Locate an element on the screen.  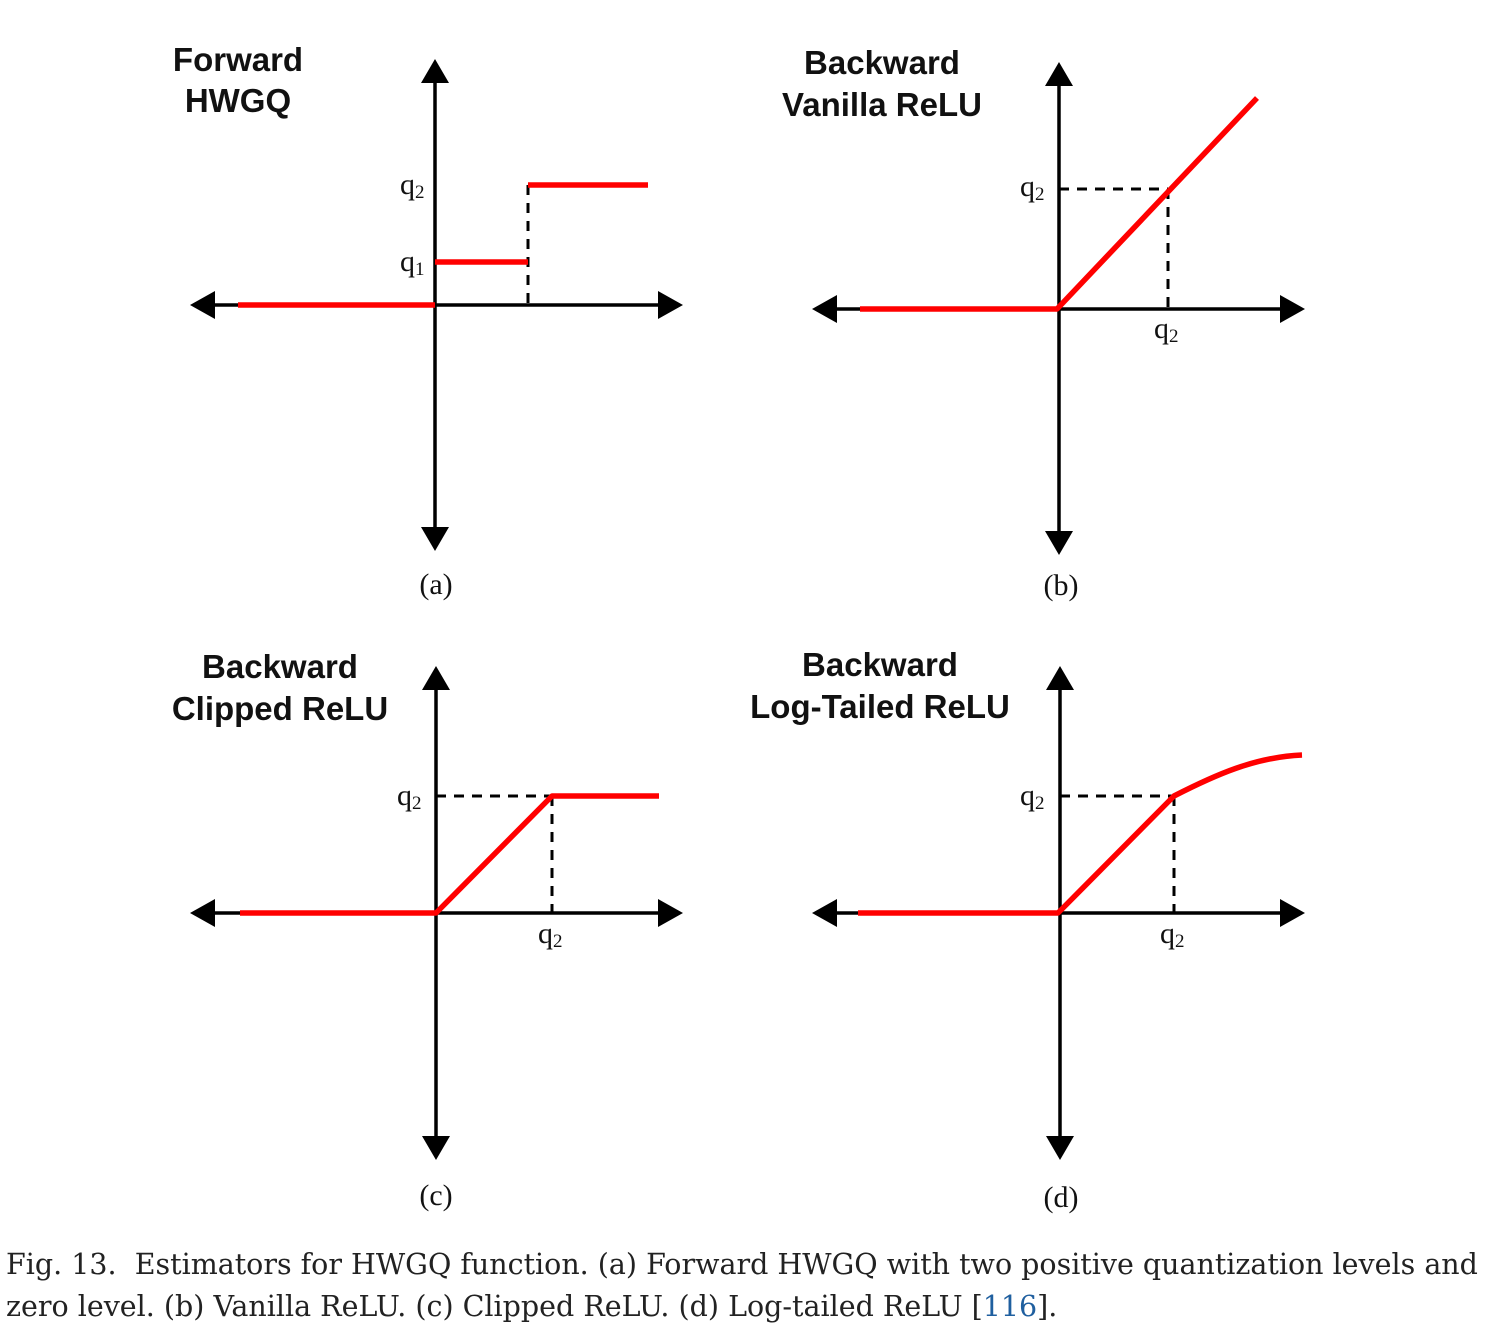
panel-d-label: (d) is located at coordinates (1061, 1197).